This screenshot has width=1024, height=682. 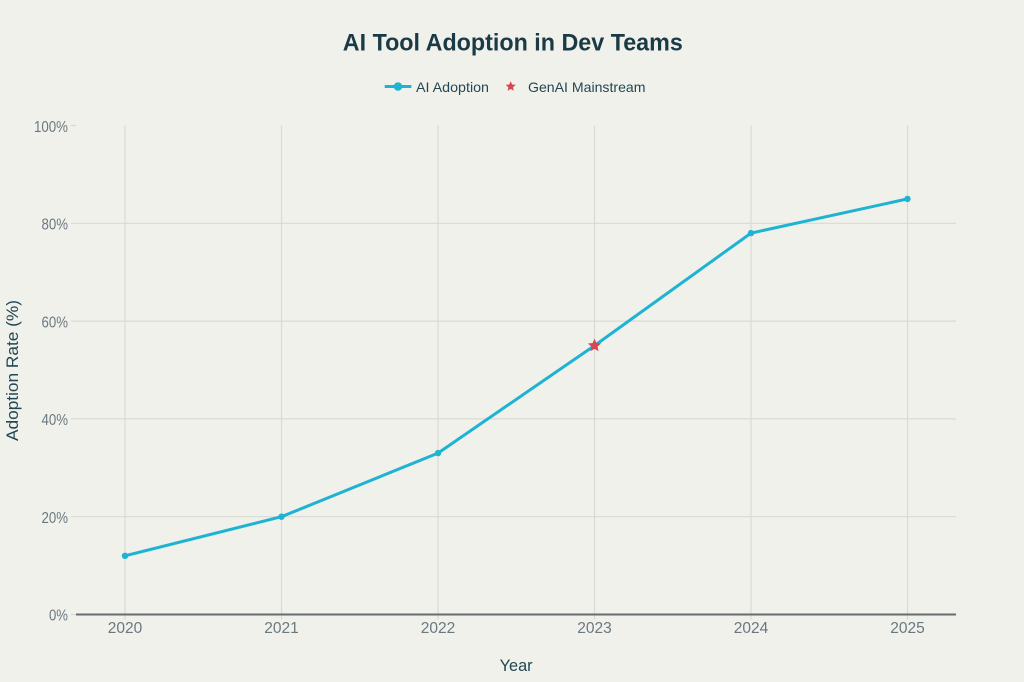 I want to click on svg-text: 2022, so click(x=438, y=628).